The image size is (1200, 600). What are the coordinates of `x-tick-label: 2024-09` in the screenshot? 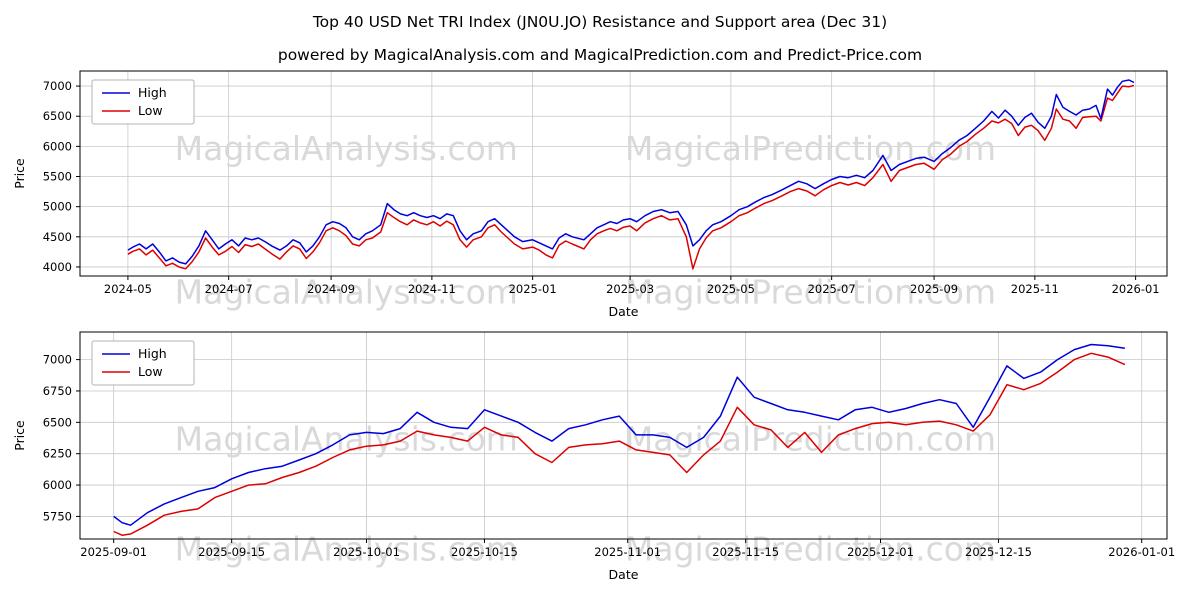 It's located at (331, 289).